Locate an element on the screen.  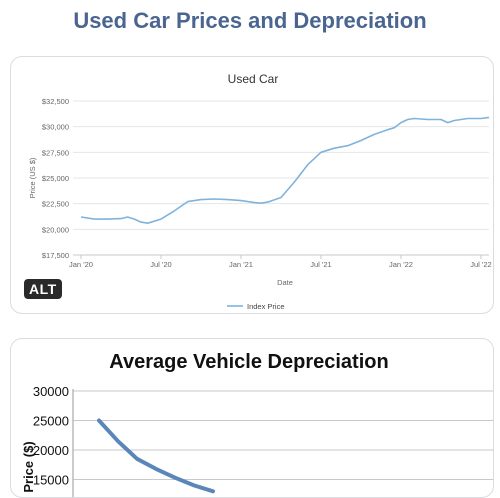
y-tick-label: $22,500 is located at coordinates (55, 204).